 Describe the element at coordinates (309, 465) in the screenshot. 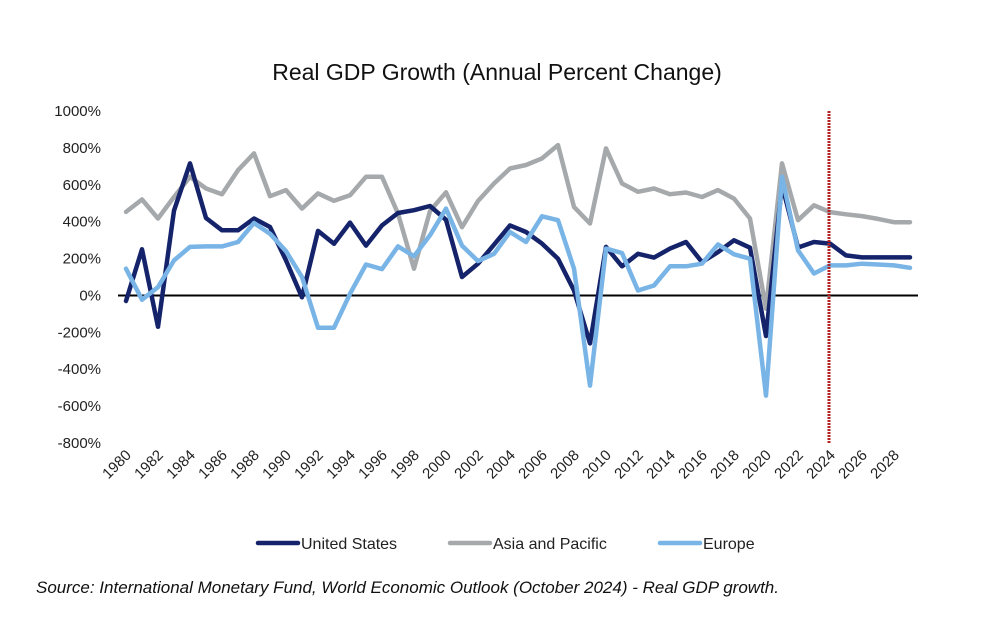

I see `x-tick-label: 1992` at that location.